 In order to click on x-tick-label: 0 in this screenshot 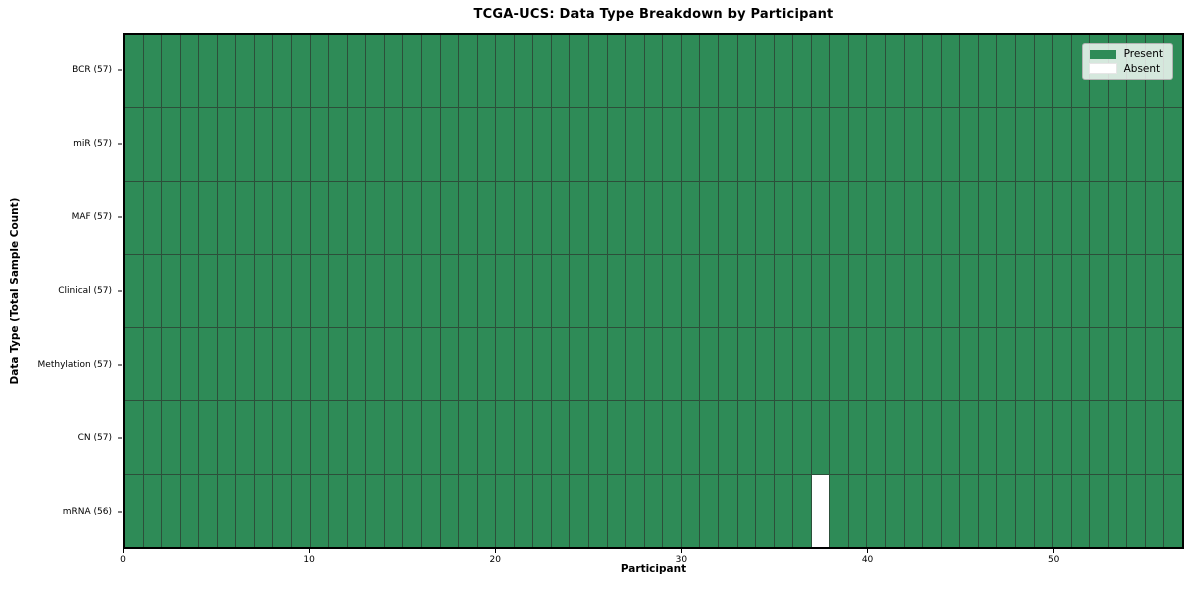, I will do `click(123, 560)`.